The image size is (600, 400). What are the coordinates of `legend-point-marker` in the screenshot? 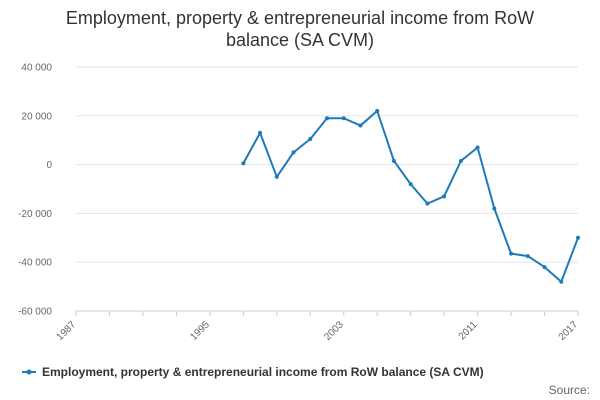 It's located at (29, 372).